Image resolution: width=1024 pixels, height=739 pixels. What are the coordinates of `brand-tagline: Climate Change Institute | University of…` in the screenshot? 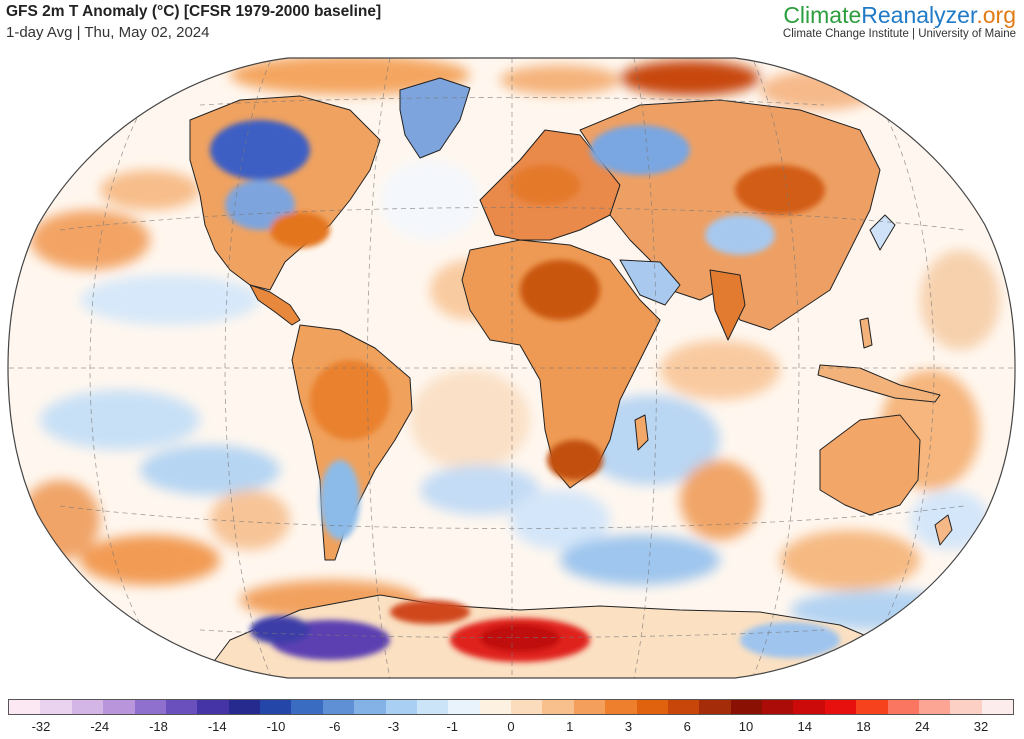 It's located at (899, 34).